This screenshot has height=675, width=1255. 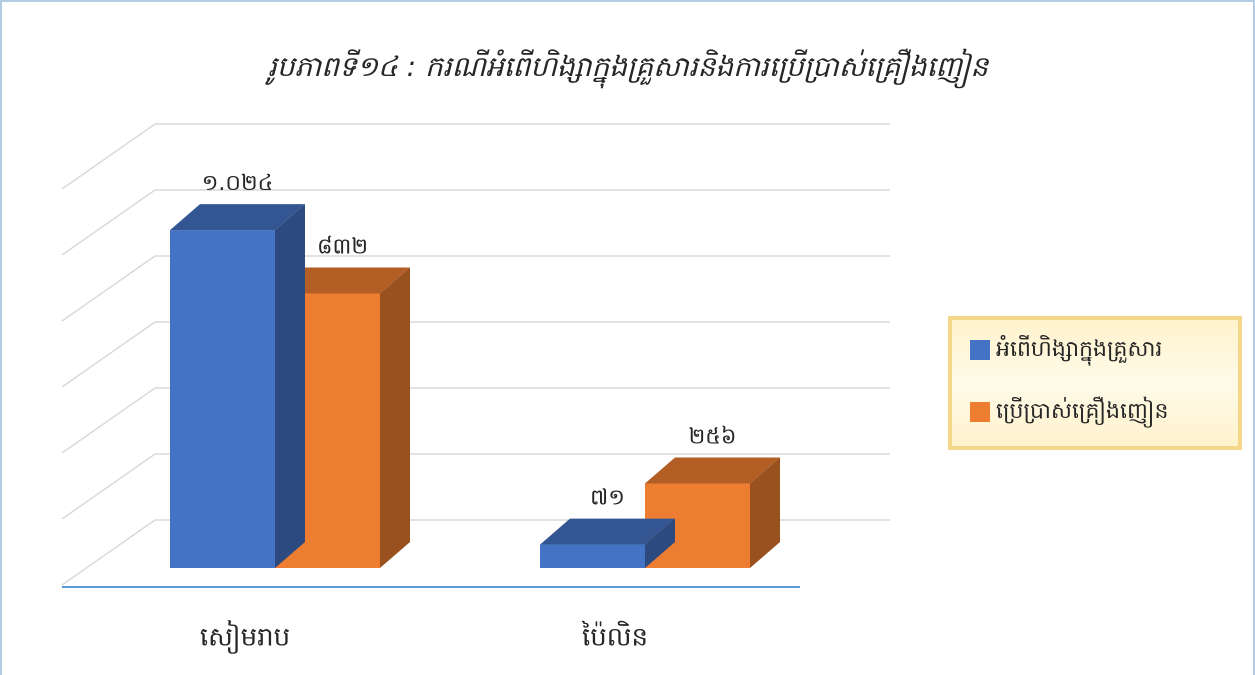 I want to click on data-label: ៨៣២, so click(x=342, y=246).